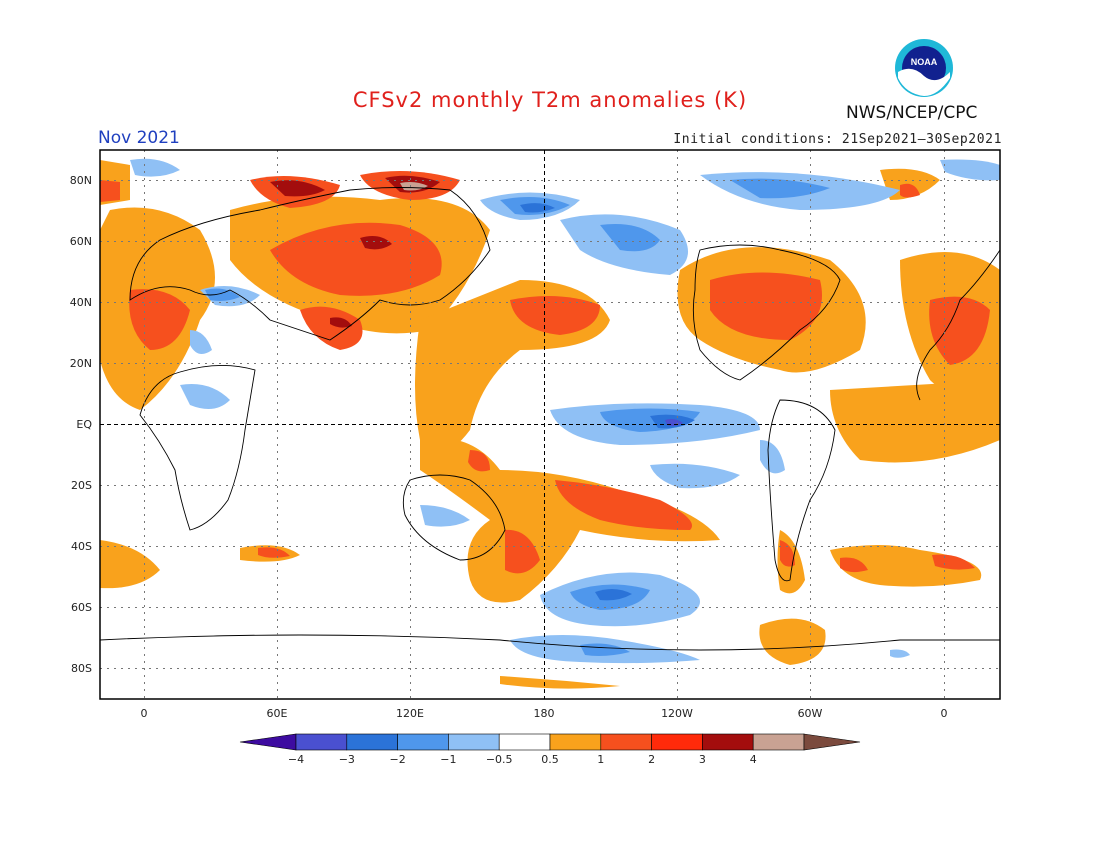 This screenshot has width=1100, height=850. Describe the element at coordinates (924, 70) in the screenshot. I see `noaa-logo: NOAA` at that location.